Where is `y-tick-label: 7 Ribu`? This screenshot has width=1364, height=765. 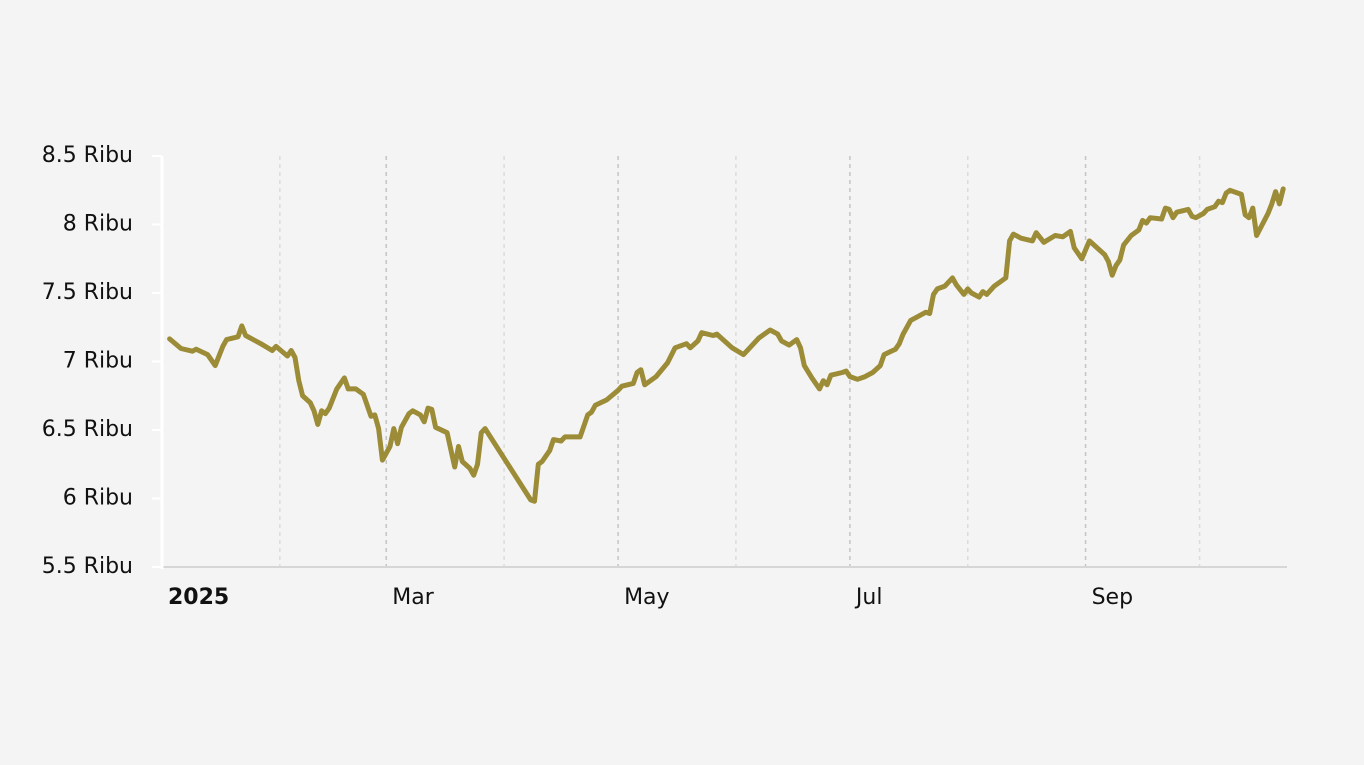
y-tick-label: 7 Ribu is located at coordinates (98, 361).